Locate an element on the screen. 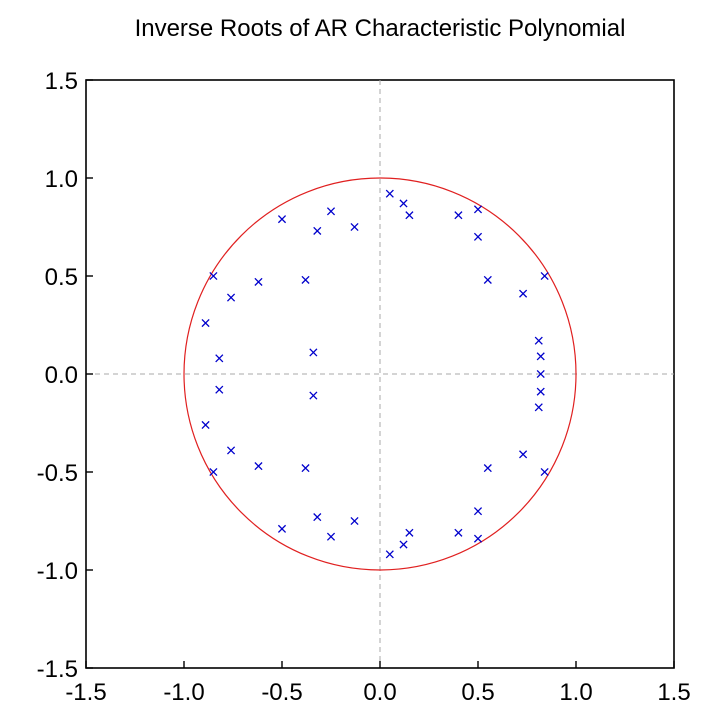 The image size is (711, 719). y-tick-label: -1.5 is located at coordinates (57, 669).